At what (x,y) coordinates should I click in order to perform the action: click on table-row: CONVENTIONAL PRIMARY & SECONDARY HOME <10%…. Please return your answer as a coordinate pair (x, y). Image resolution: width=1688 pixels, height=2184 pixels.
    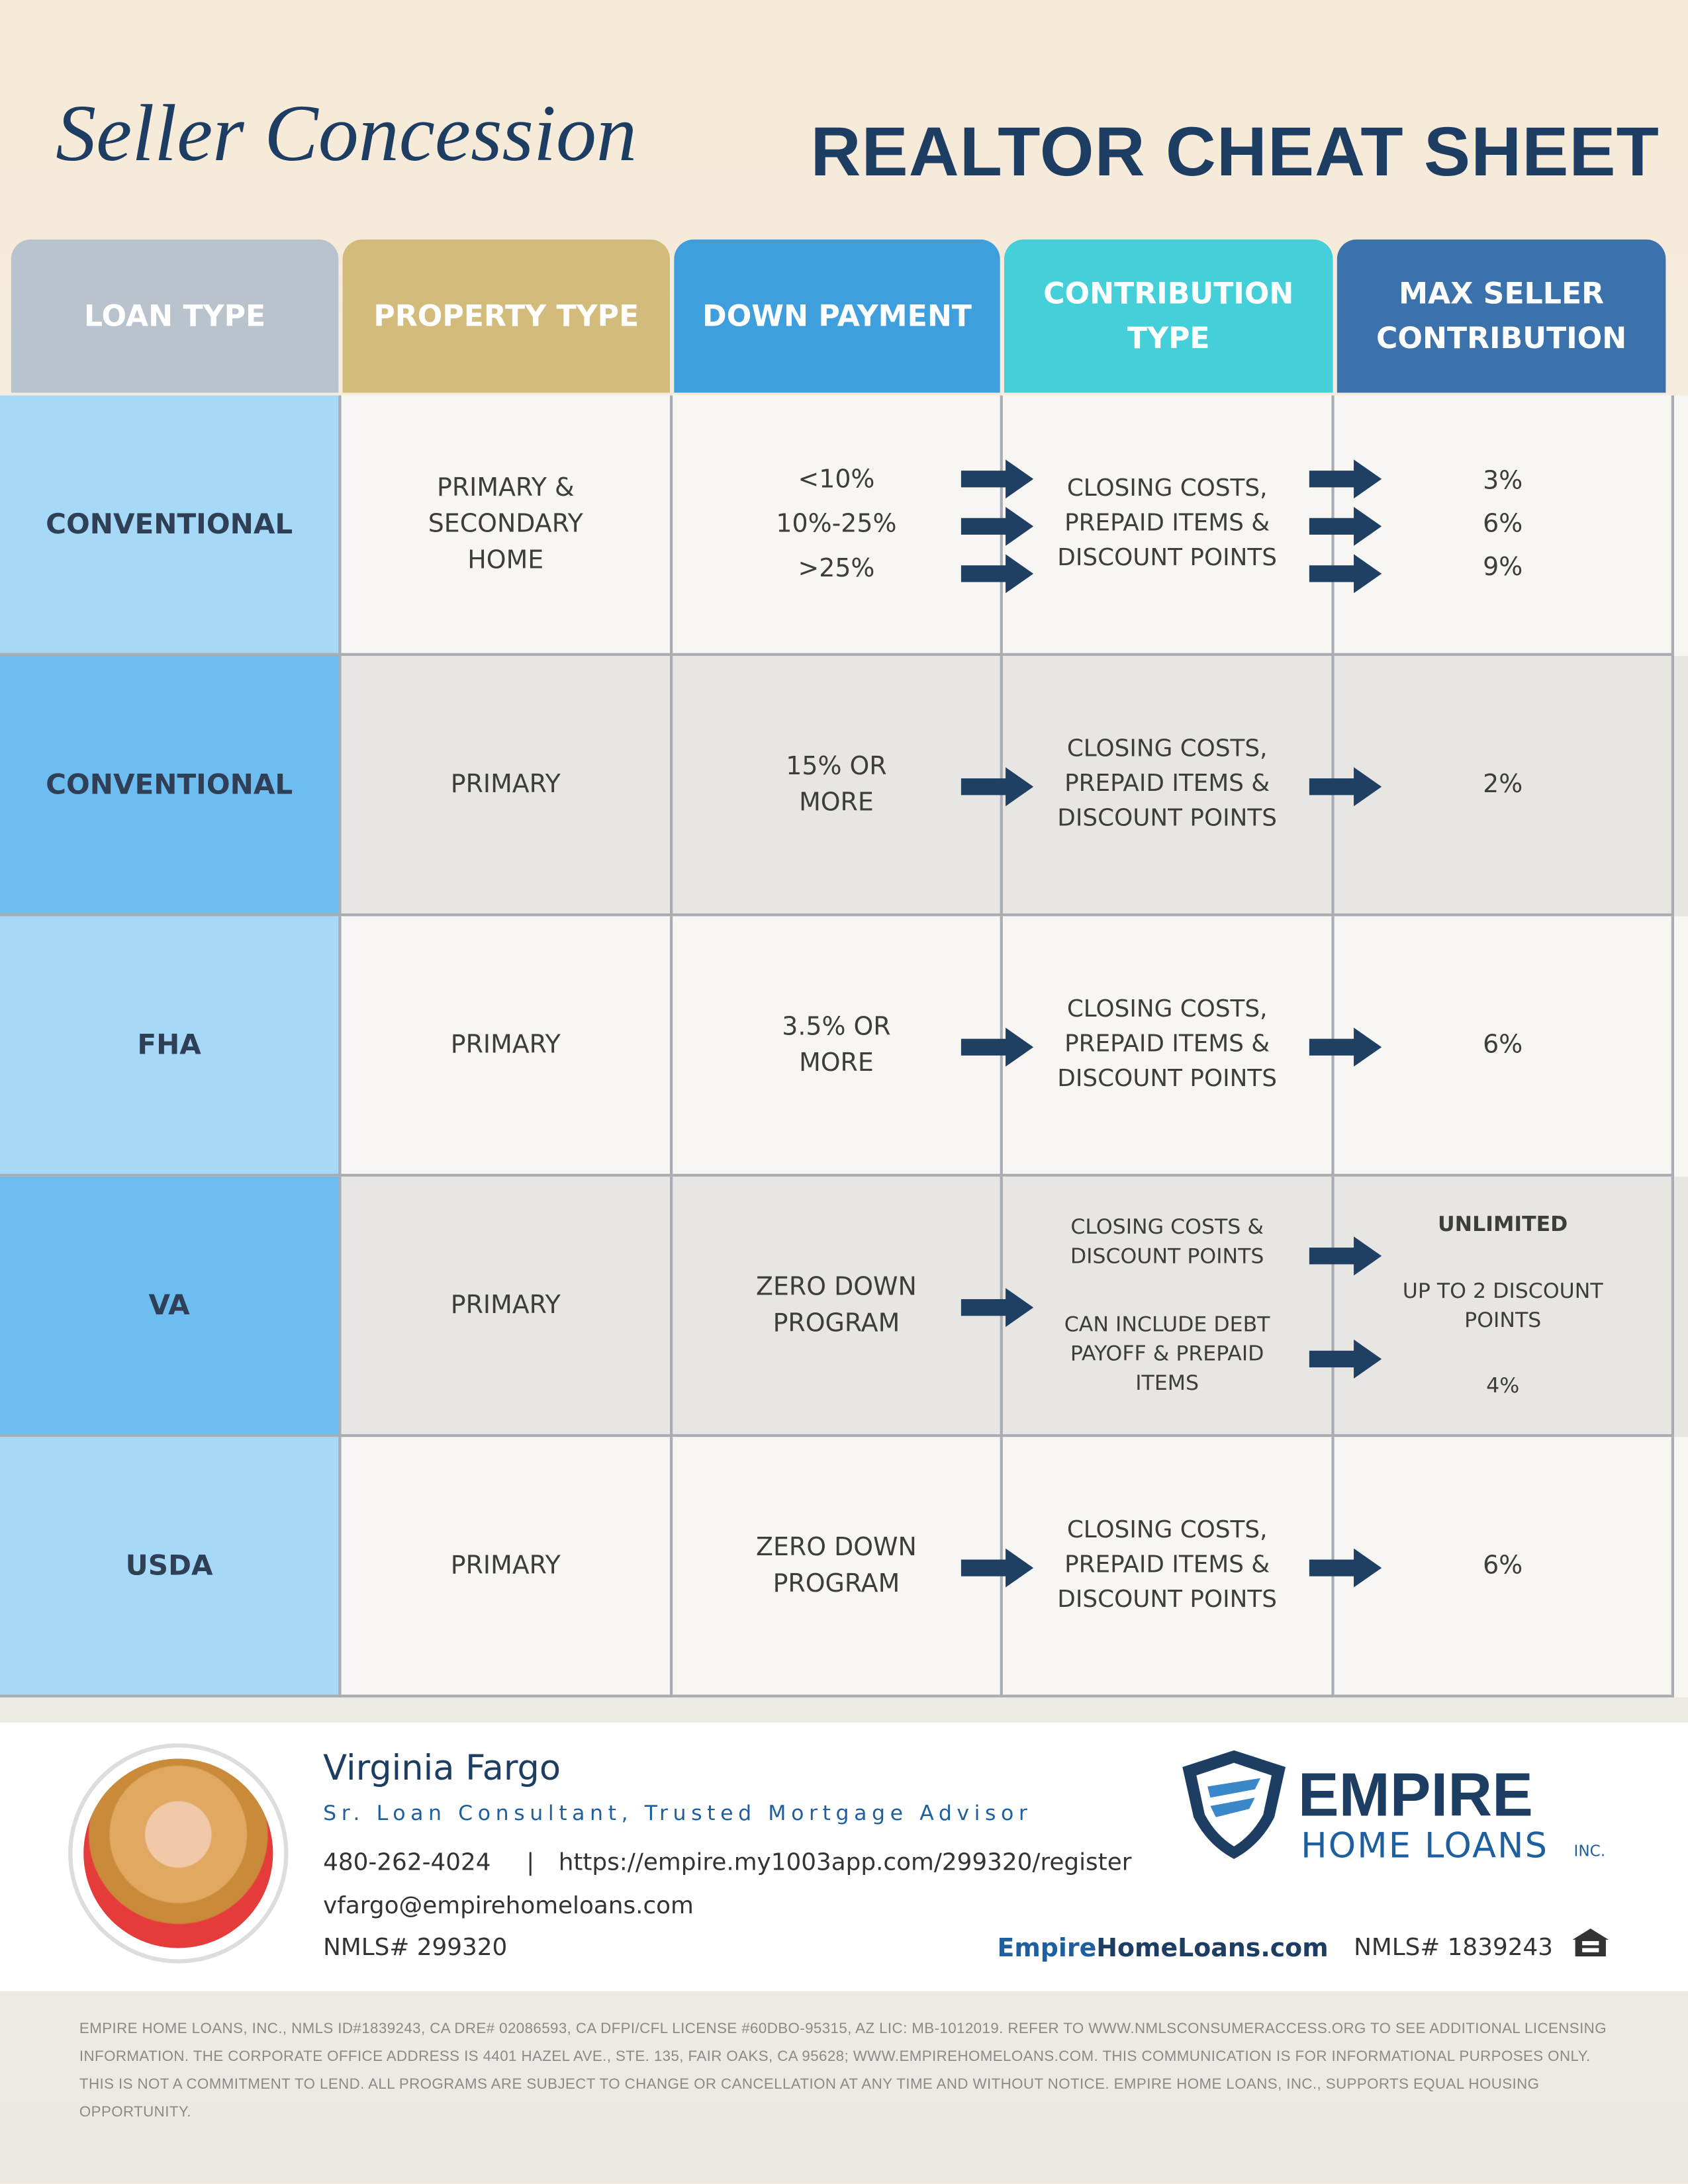
    Looking at the image, I should click on (844, 525).